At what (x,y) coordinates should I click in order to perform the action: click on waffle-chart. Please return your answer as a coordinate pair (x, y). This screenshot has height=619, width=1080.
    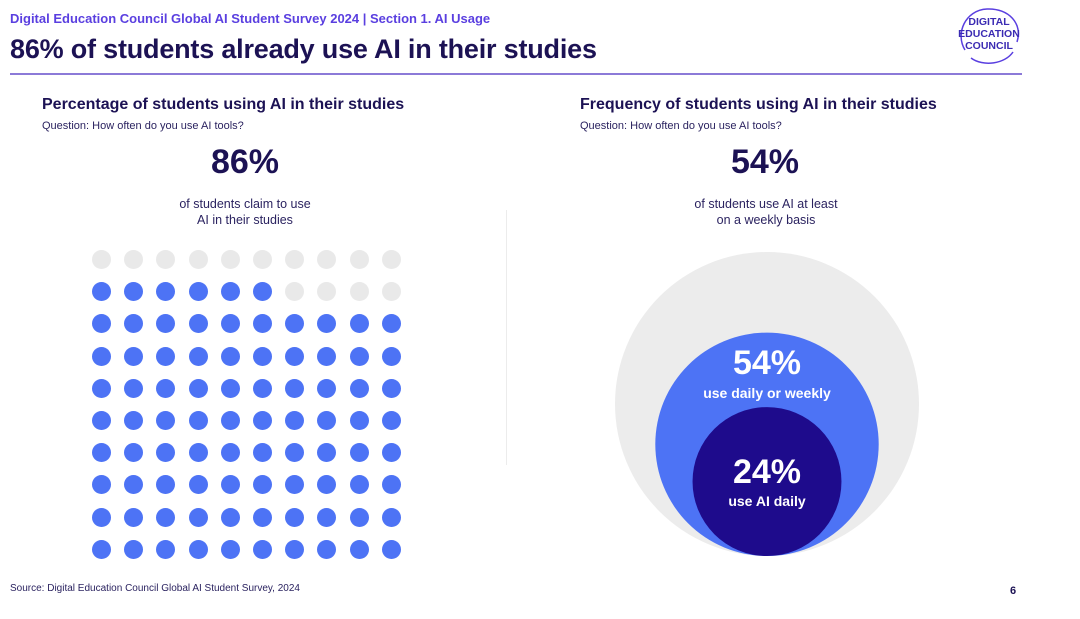
    Looking at the image, I should click on (247, 405).